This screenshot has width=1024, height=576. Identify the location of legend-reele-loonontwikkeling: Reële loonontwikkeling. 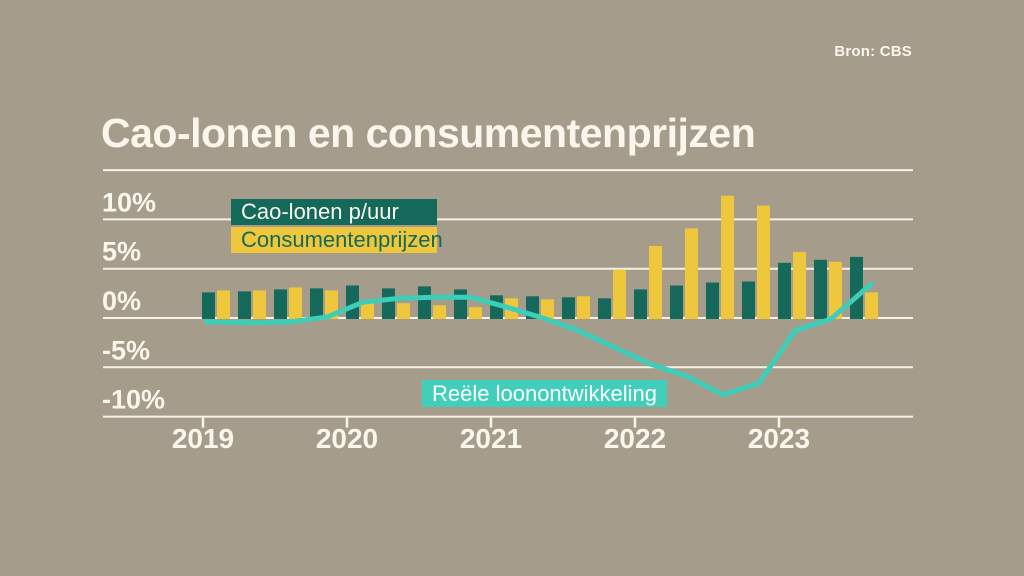
(545, 393).